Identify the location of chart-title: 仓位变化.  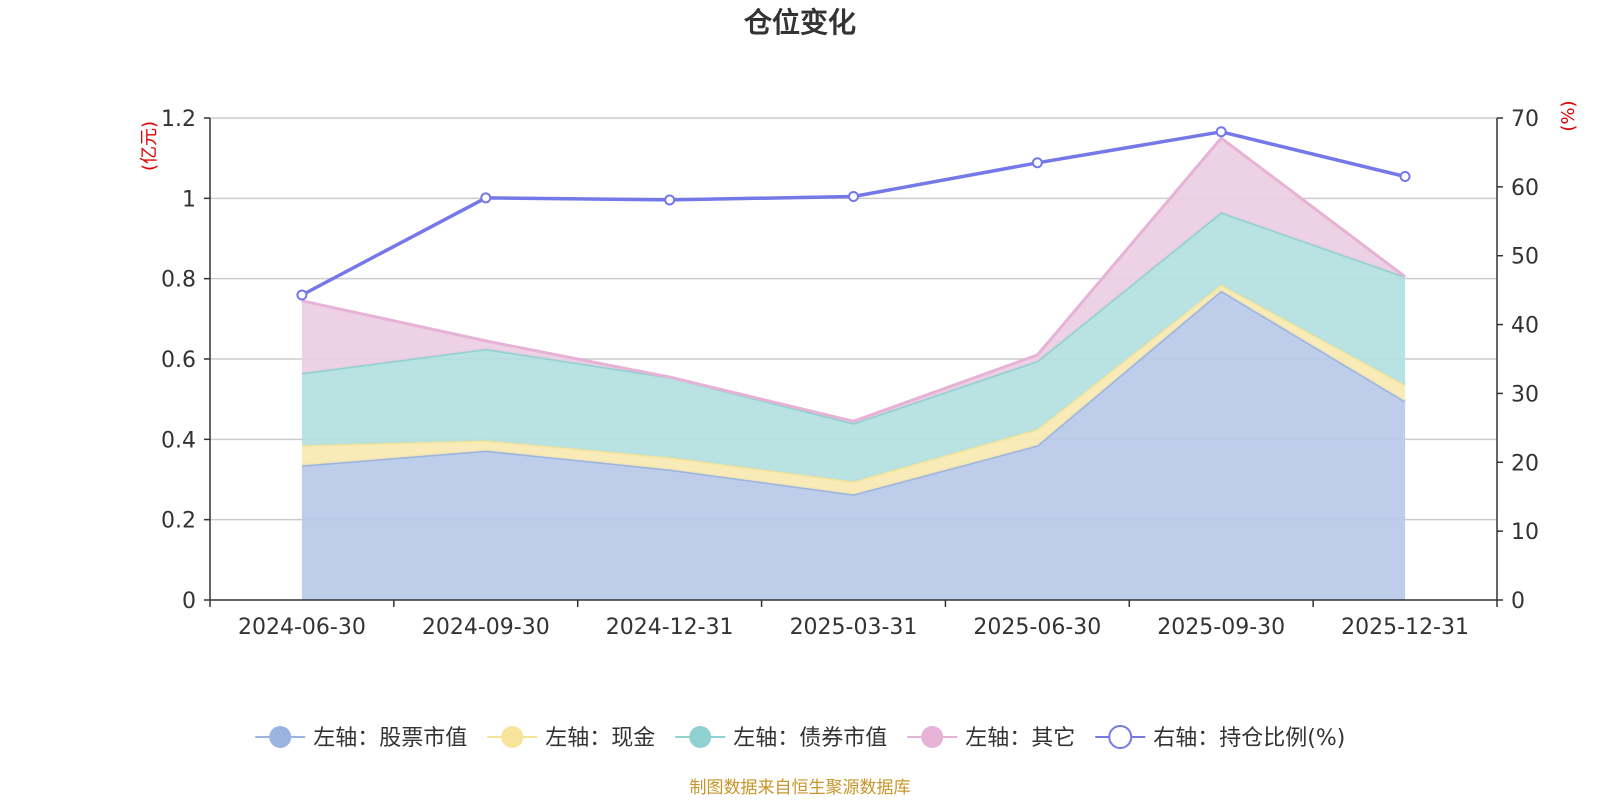
(800, 22).